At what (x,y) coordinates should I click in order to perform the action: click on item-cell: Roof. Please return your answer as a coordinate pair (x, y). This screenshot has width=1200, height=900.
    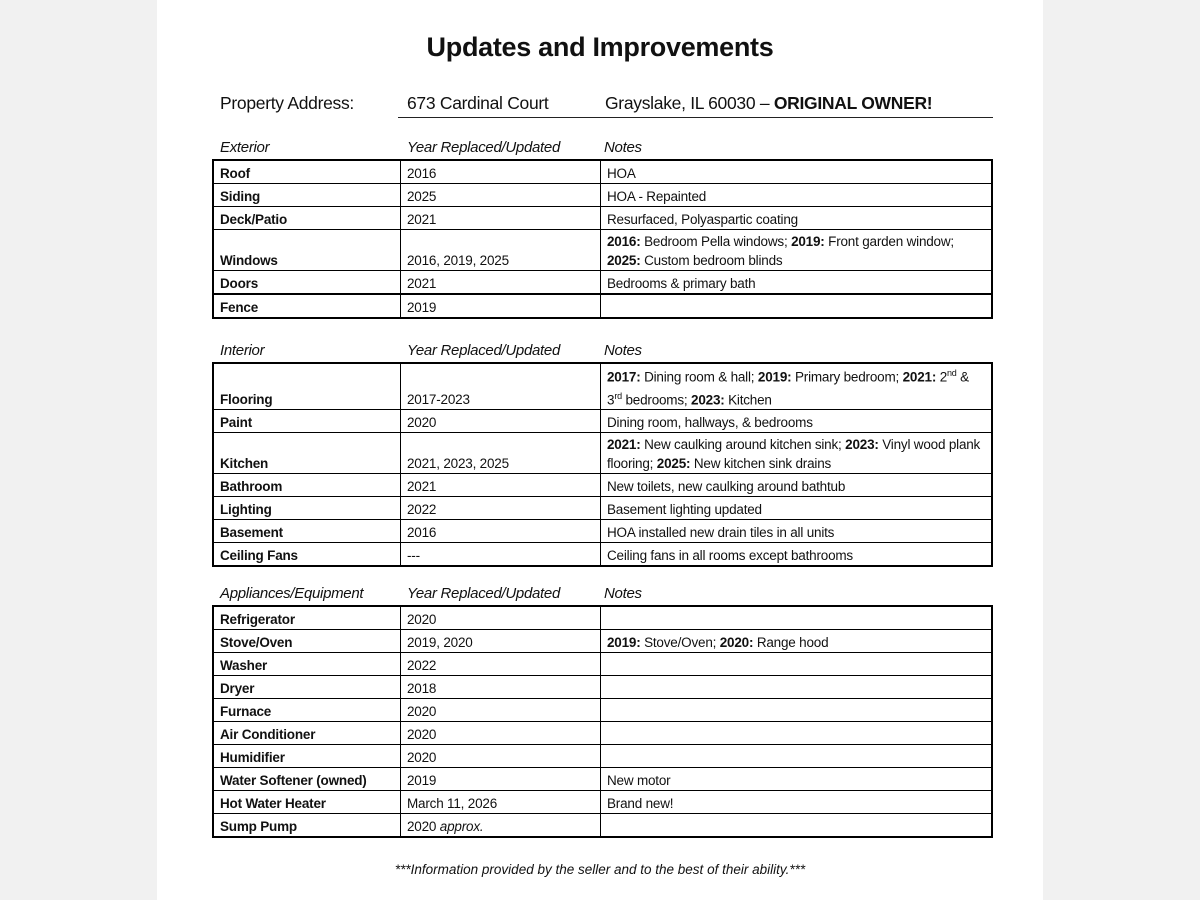
    Looking at the image, I should click on (306, 171).